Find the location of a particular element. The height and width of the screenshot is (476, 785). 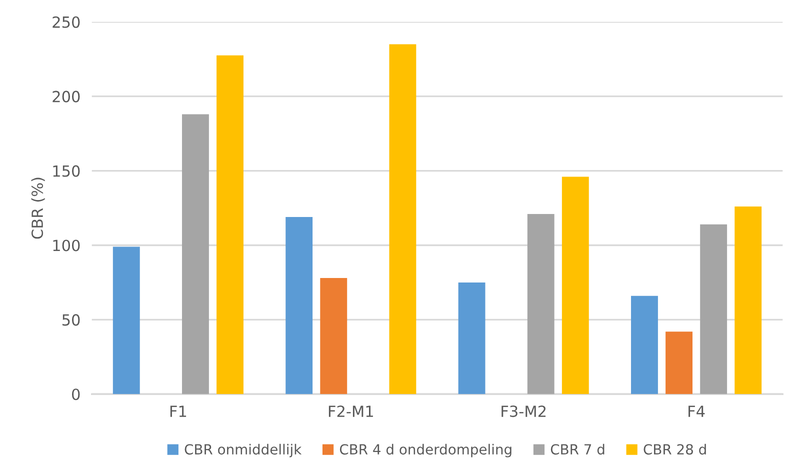

x-tick-label: F1 is located at coordinates (178, 411).